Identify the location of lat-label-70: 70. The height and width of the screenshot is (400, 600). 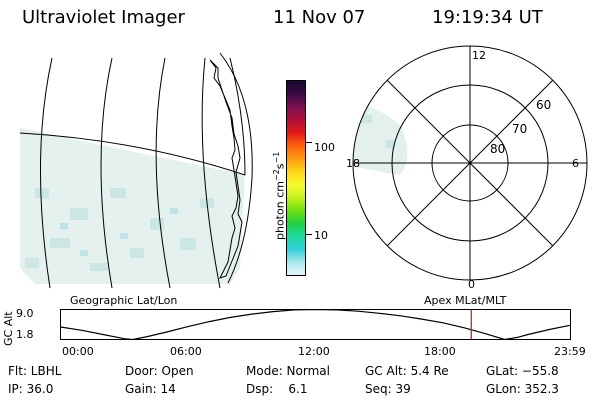
(519, 129).